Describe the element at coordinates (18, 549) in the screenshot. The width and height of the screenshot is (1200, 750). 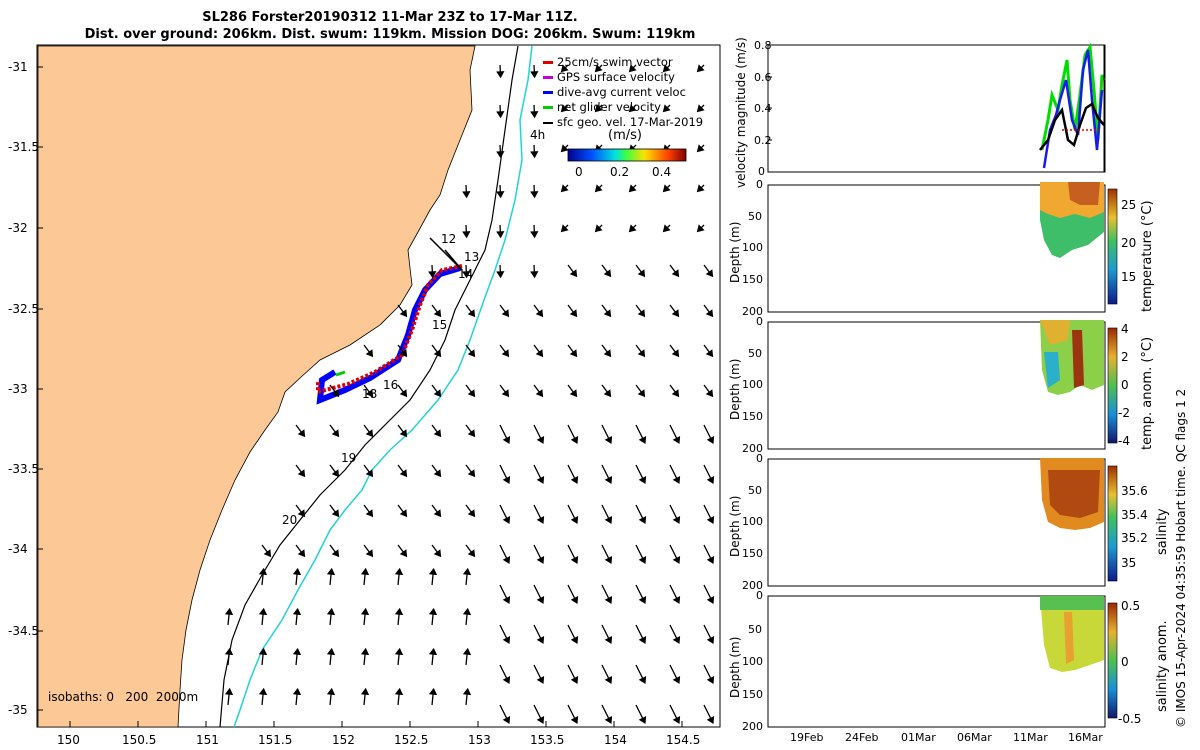
I see `lat-tick-6: -34` at that location.